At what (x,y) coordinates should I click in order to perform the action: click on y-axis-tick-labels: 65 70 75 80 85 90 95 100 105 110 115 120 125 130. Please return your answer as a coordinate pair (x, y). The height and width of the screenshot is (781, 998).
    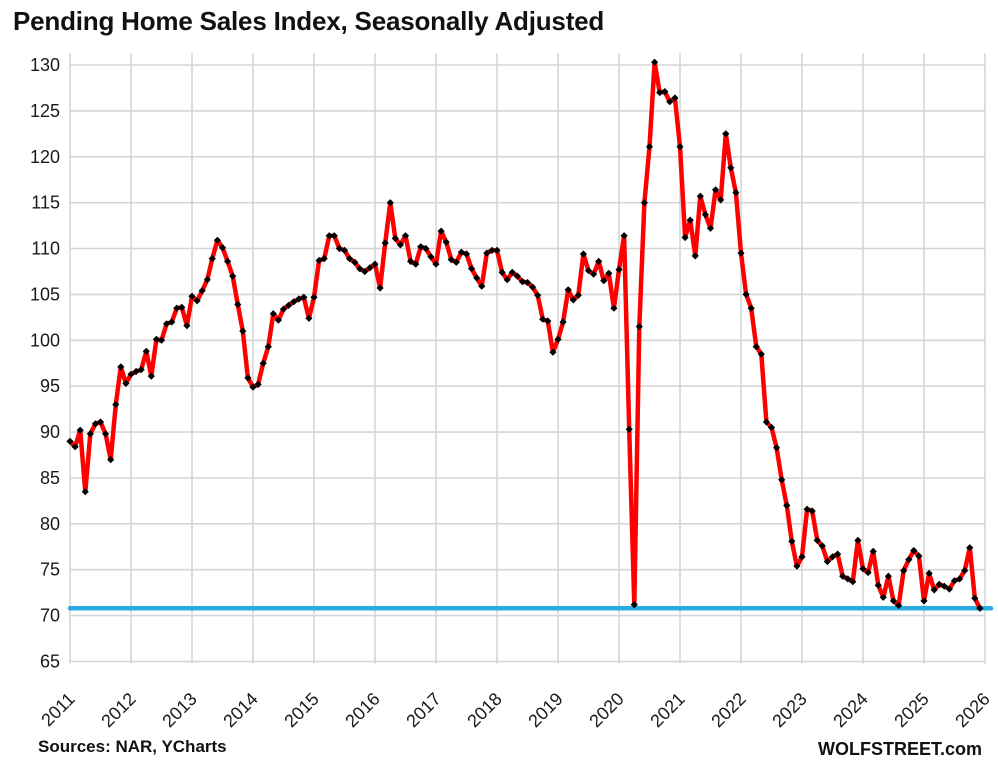
    Looking at the image, I should click on (45, 363).